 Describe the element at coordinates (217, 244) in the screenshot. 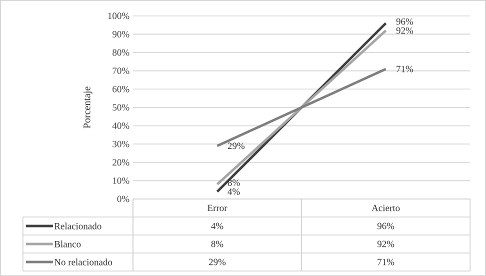

I see `data-label: 8%` at that location.